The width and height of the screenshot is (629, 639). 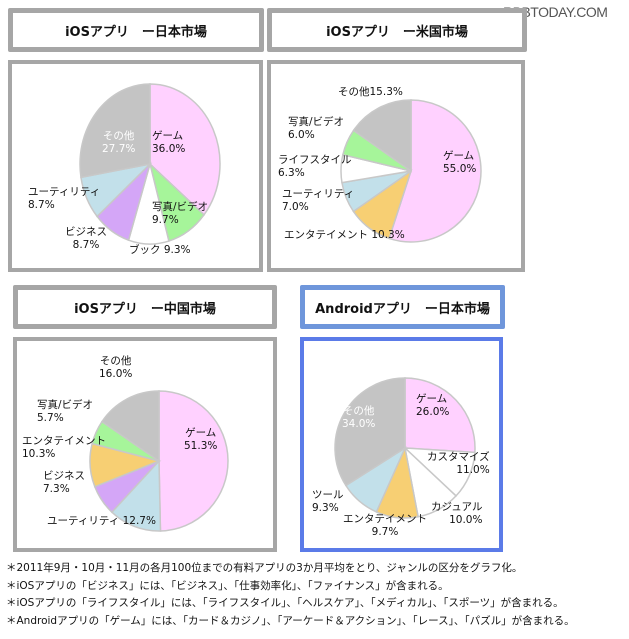 What do you see at coordinates (328, 501) in the screenshot?
I see `label-tool: ツール 9.3%` at bounding box center [328, 501].